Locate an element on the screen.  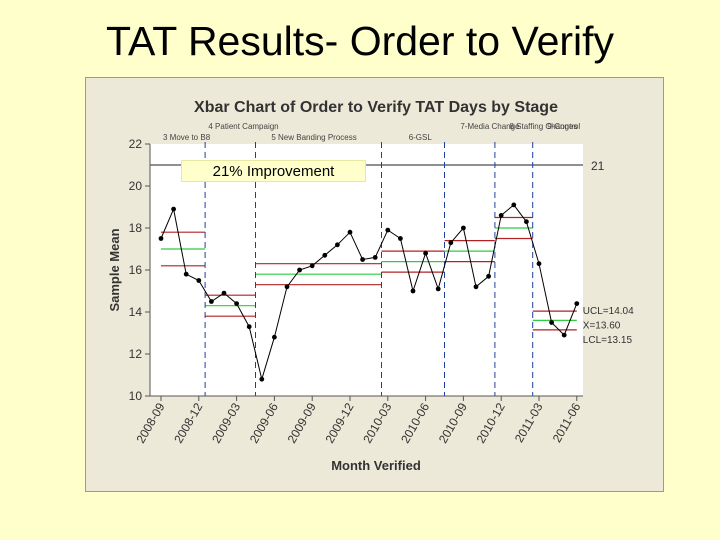
stage-label-0: 3 Move to B8 is located at coordinates (187, 137).